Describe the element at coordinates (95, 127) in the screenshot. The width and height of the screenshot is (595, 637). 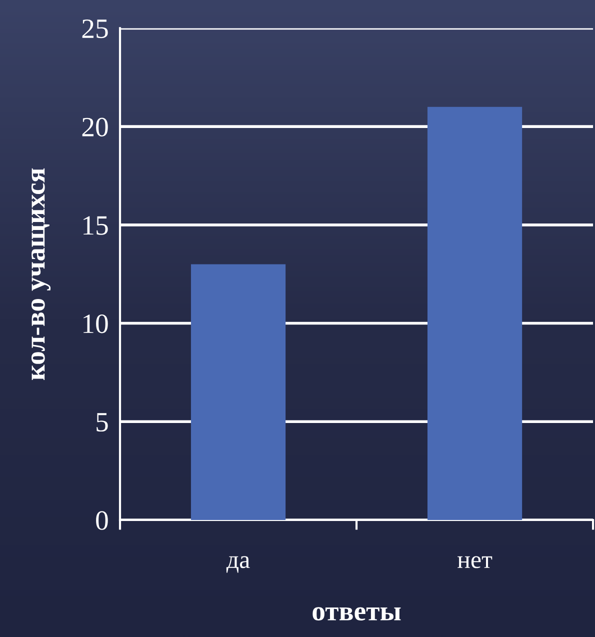
I see `y-tick-label: 20` at that location.